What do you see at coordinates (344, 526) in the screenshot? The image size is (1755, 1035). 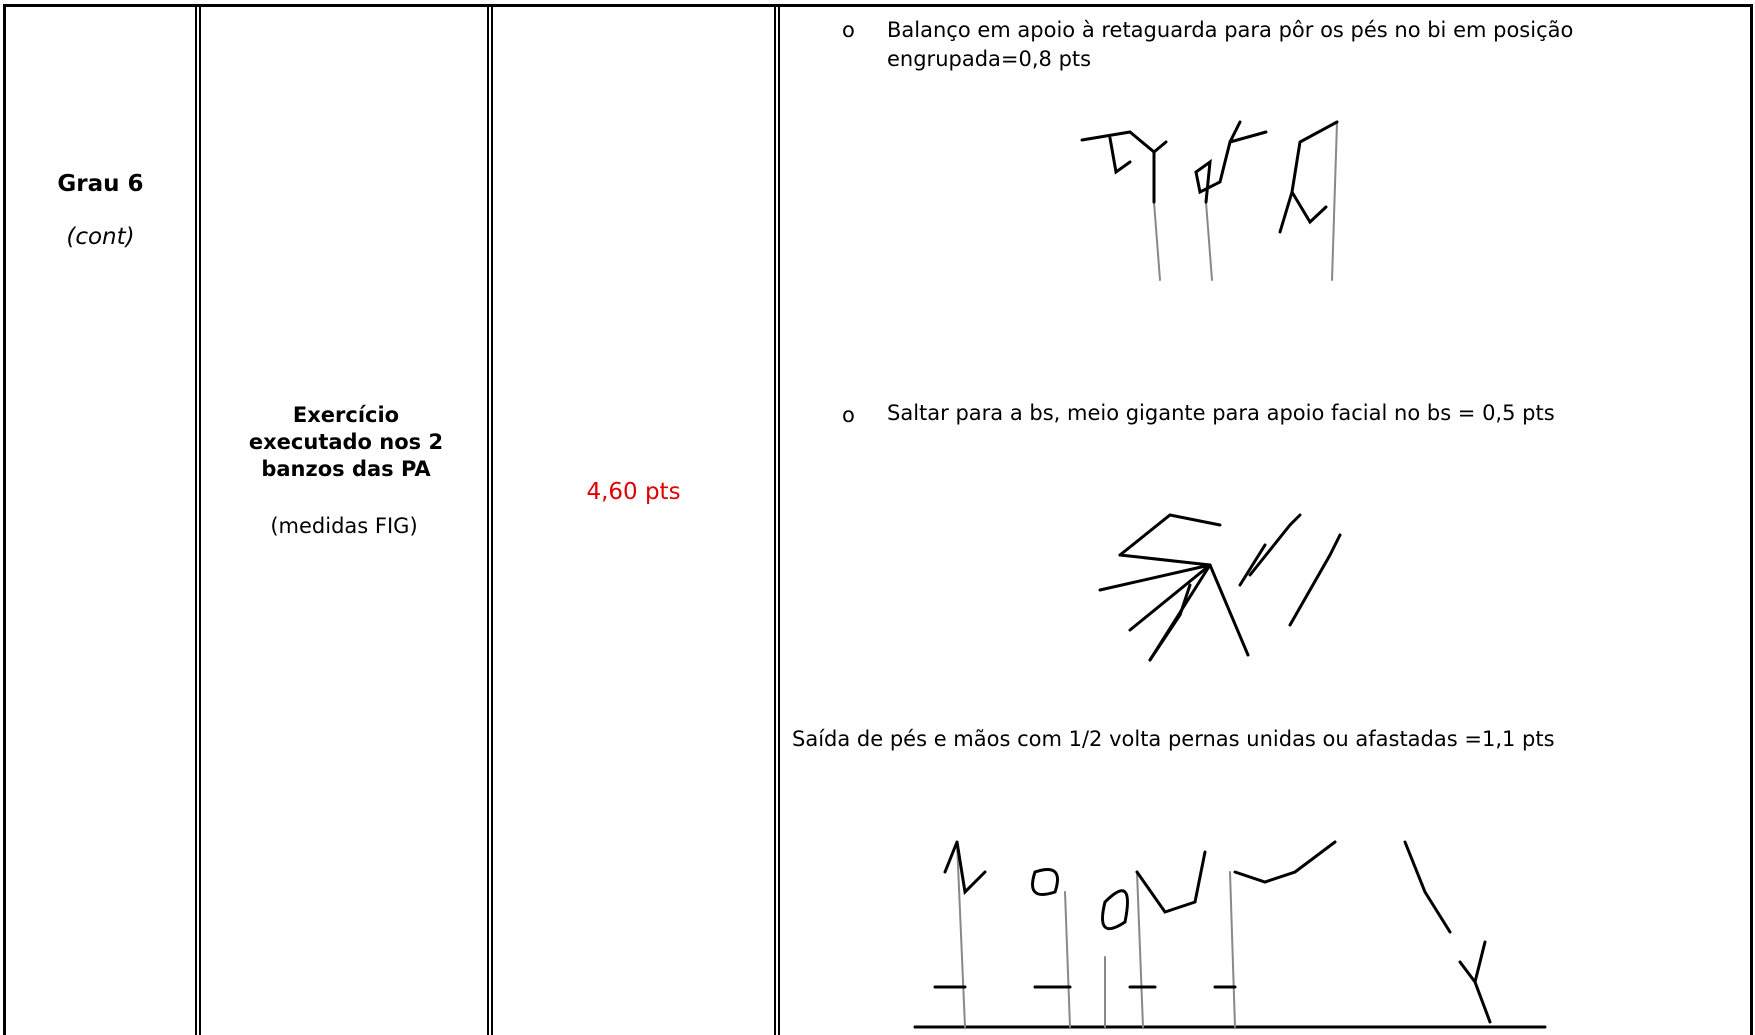 I see `exercise-note: (medidas FIG)` at bounding box center [344, 526].